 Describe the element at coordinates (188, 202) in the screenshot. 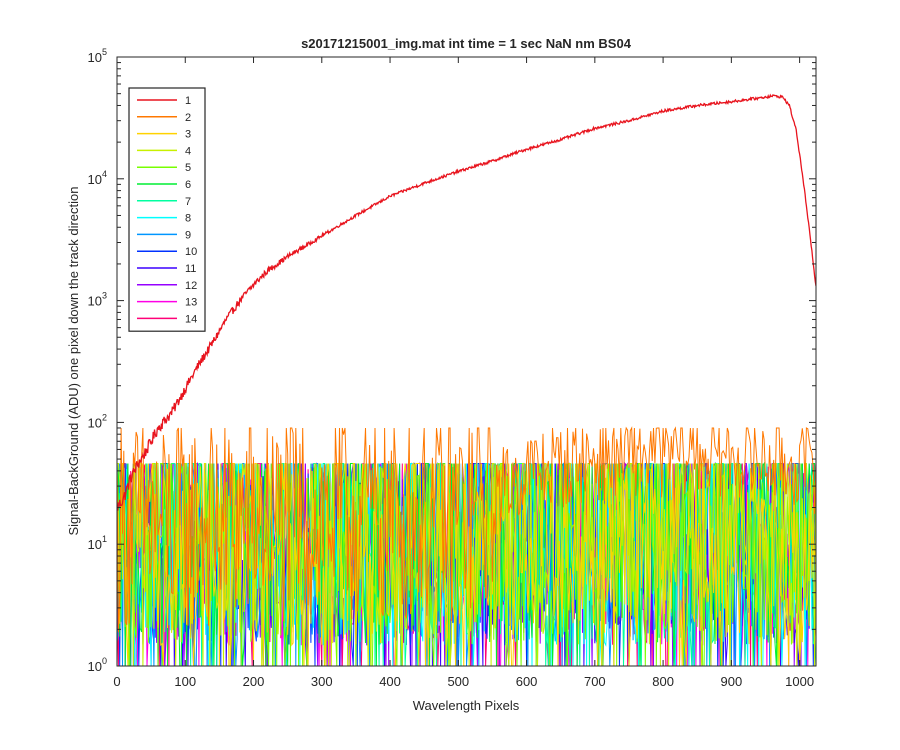

I see `legend-label-7: 7` at that location.